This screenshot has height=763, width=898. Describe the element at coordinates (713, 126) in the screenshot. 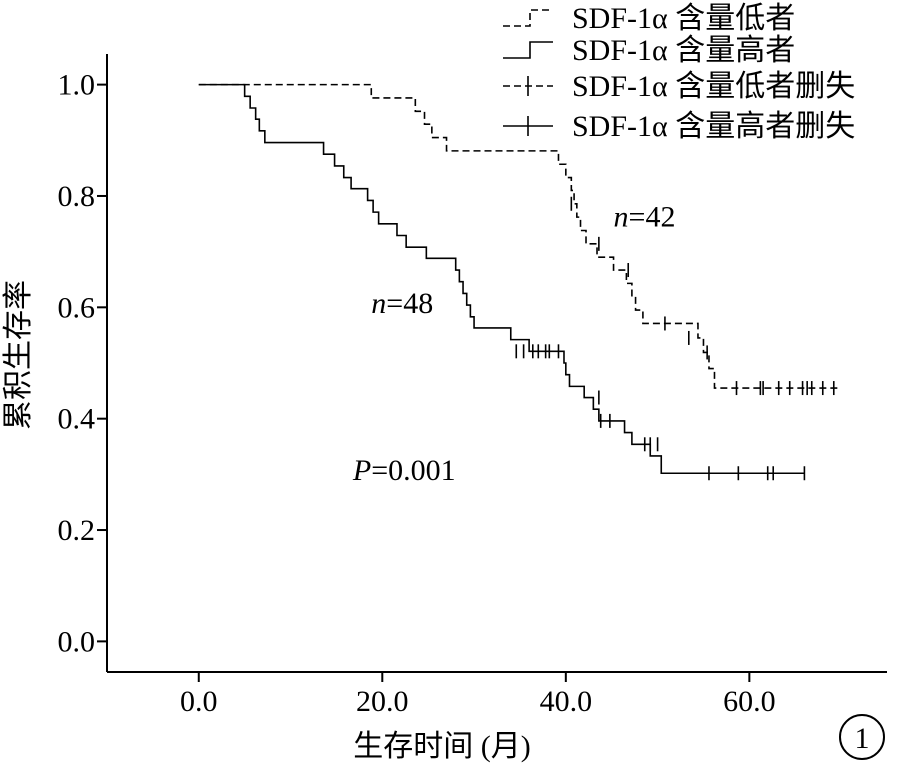

I see `legend-label: SDF-1α 含量高者删失` at that location.